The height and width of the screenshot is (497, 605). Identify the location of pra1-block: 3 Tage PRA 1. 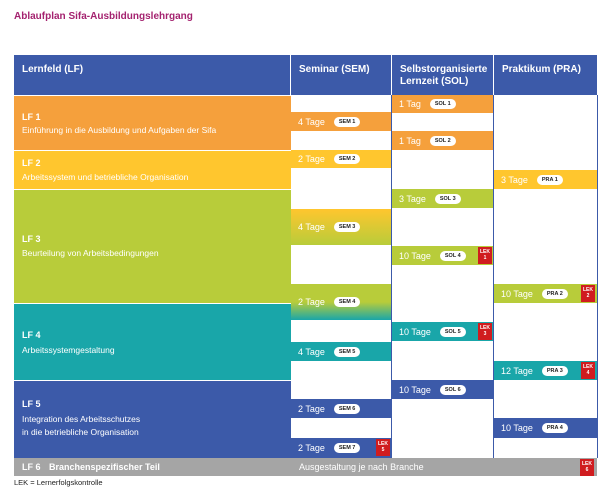
(545, 179).